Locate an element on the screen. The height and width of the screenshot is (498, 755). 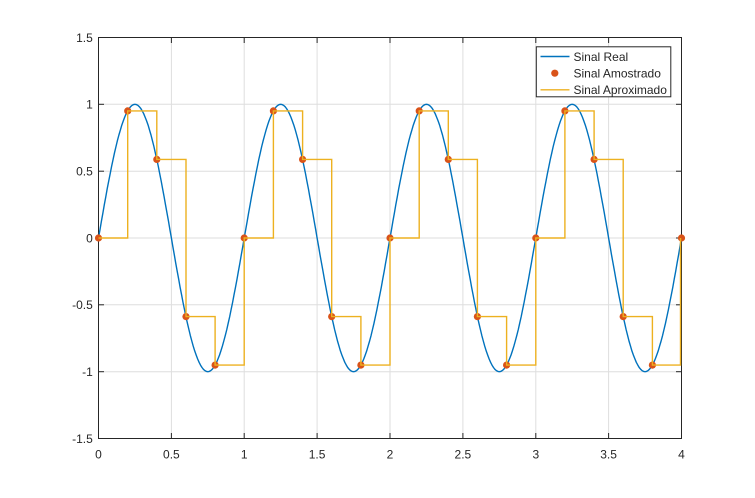
svg-text: Sinal Aproximado is located at coordinates (621, 90).